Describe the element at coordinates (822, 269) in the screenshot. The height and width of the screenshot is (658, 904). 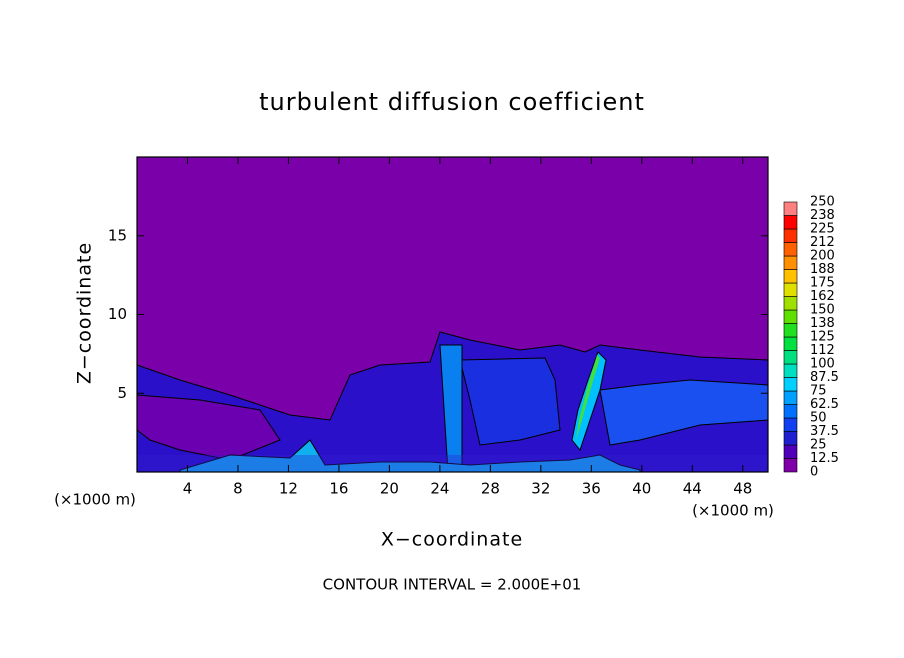
I see `colorbar-label: 188` at that location.